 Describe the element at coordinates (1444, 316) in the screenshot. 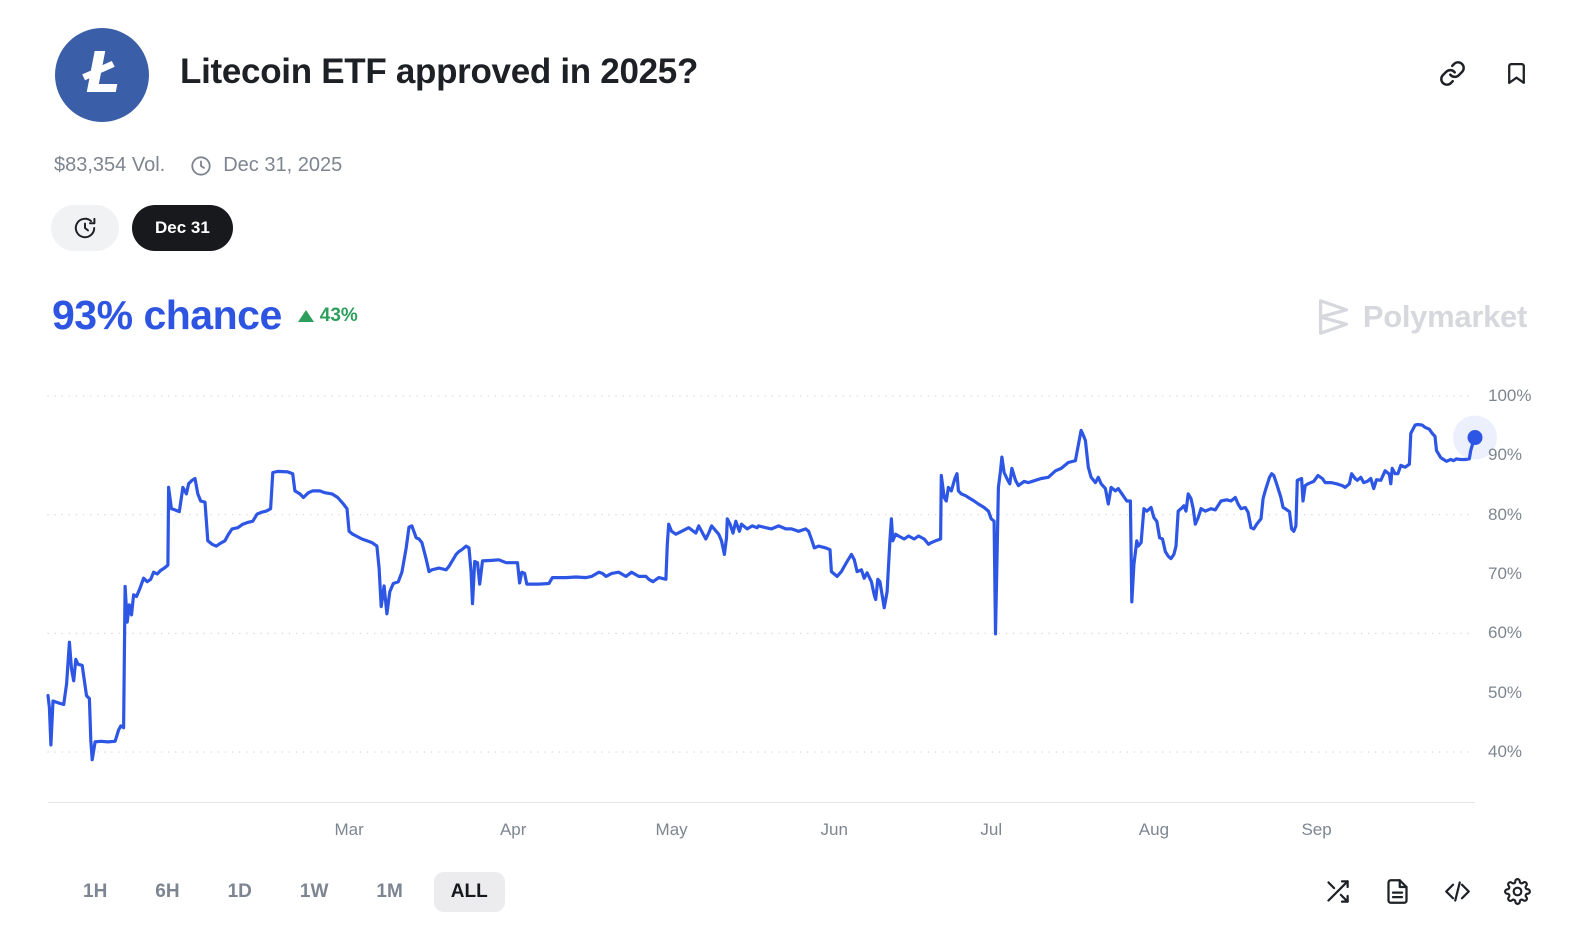

I see `polymarket-wordmark: Polymarket` at that location.